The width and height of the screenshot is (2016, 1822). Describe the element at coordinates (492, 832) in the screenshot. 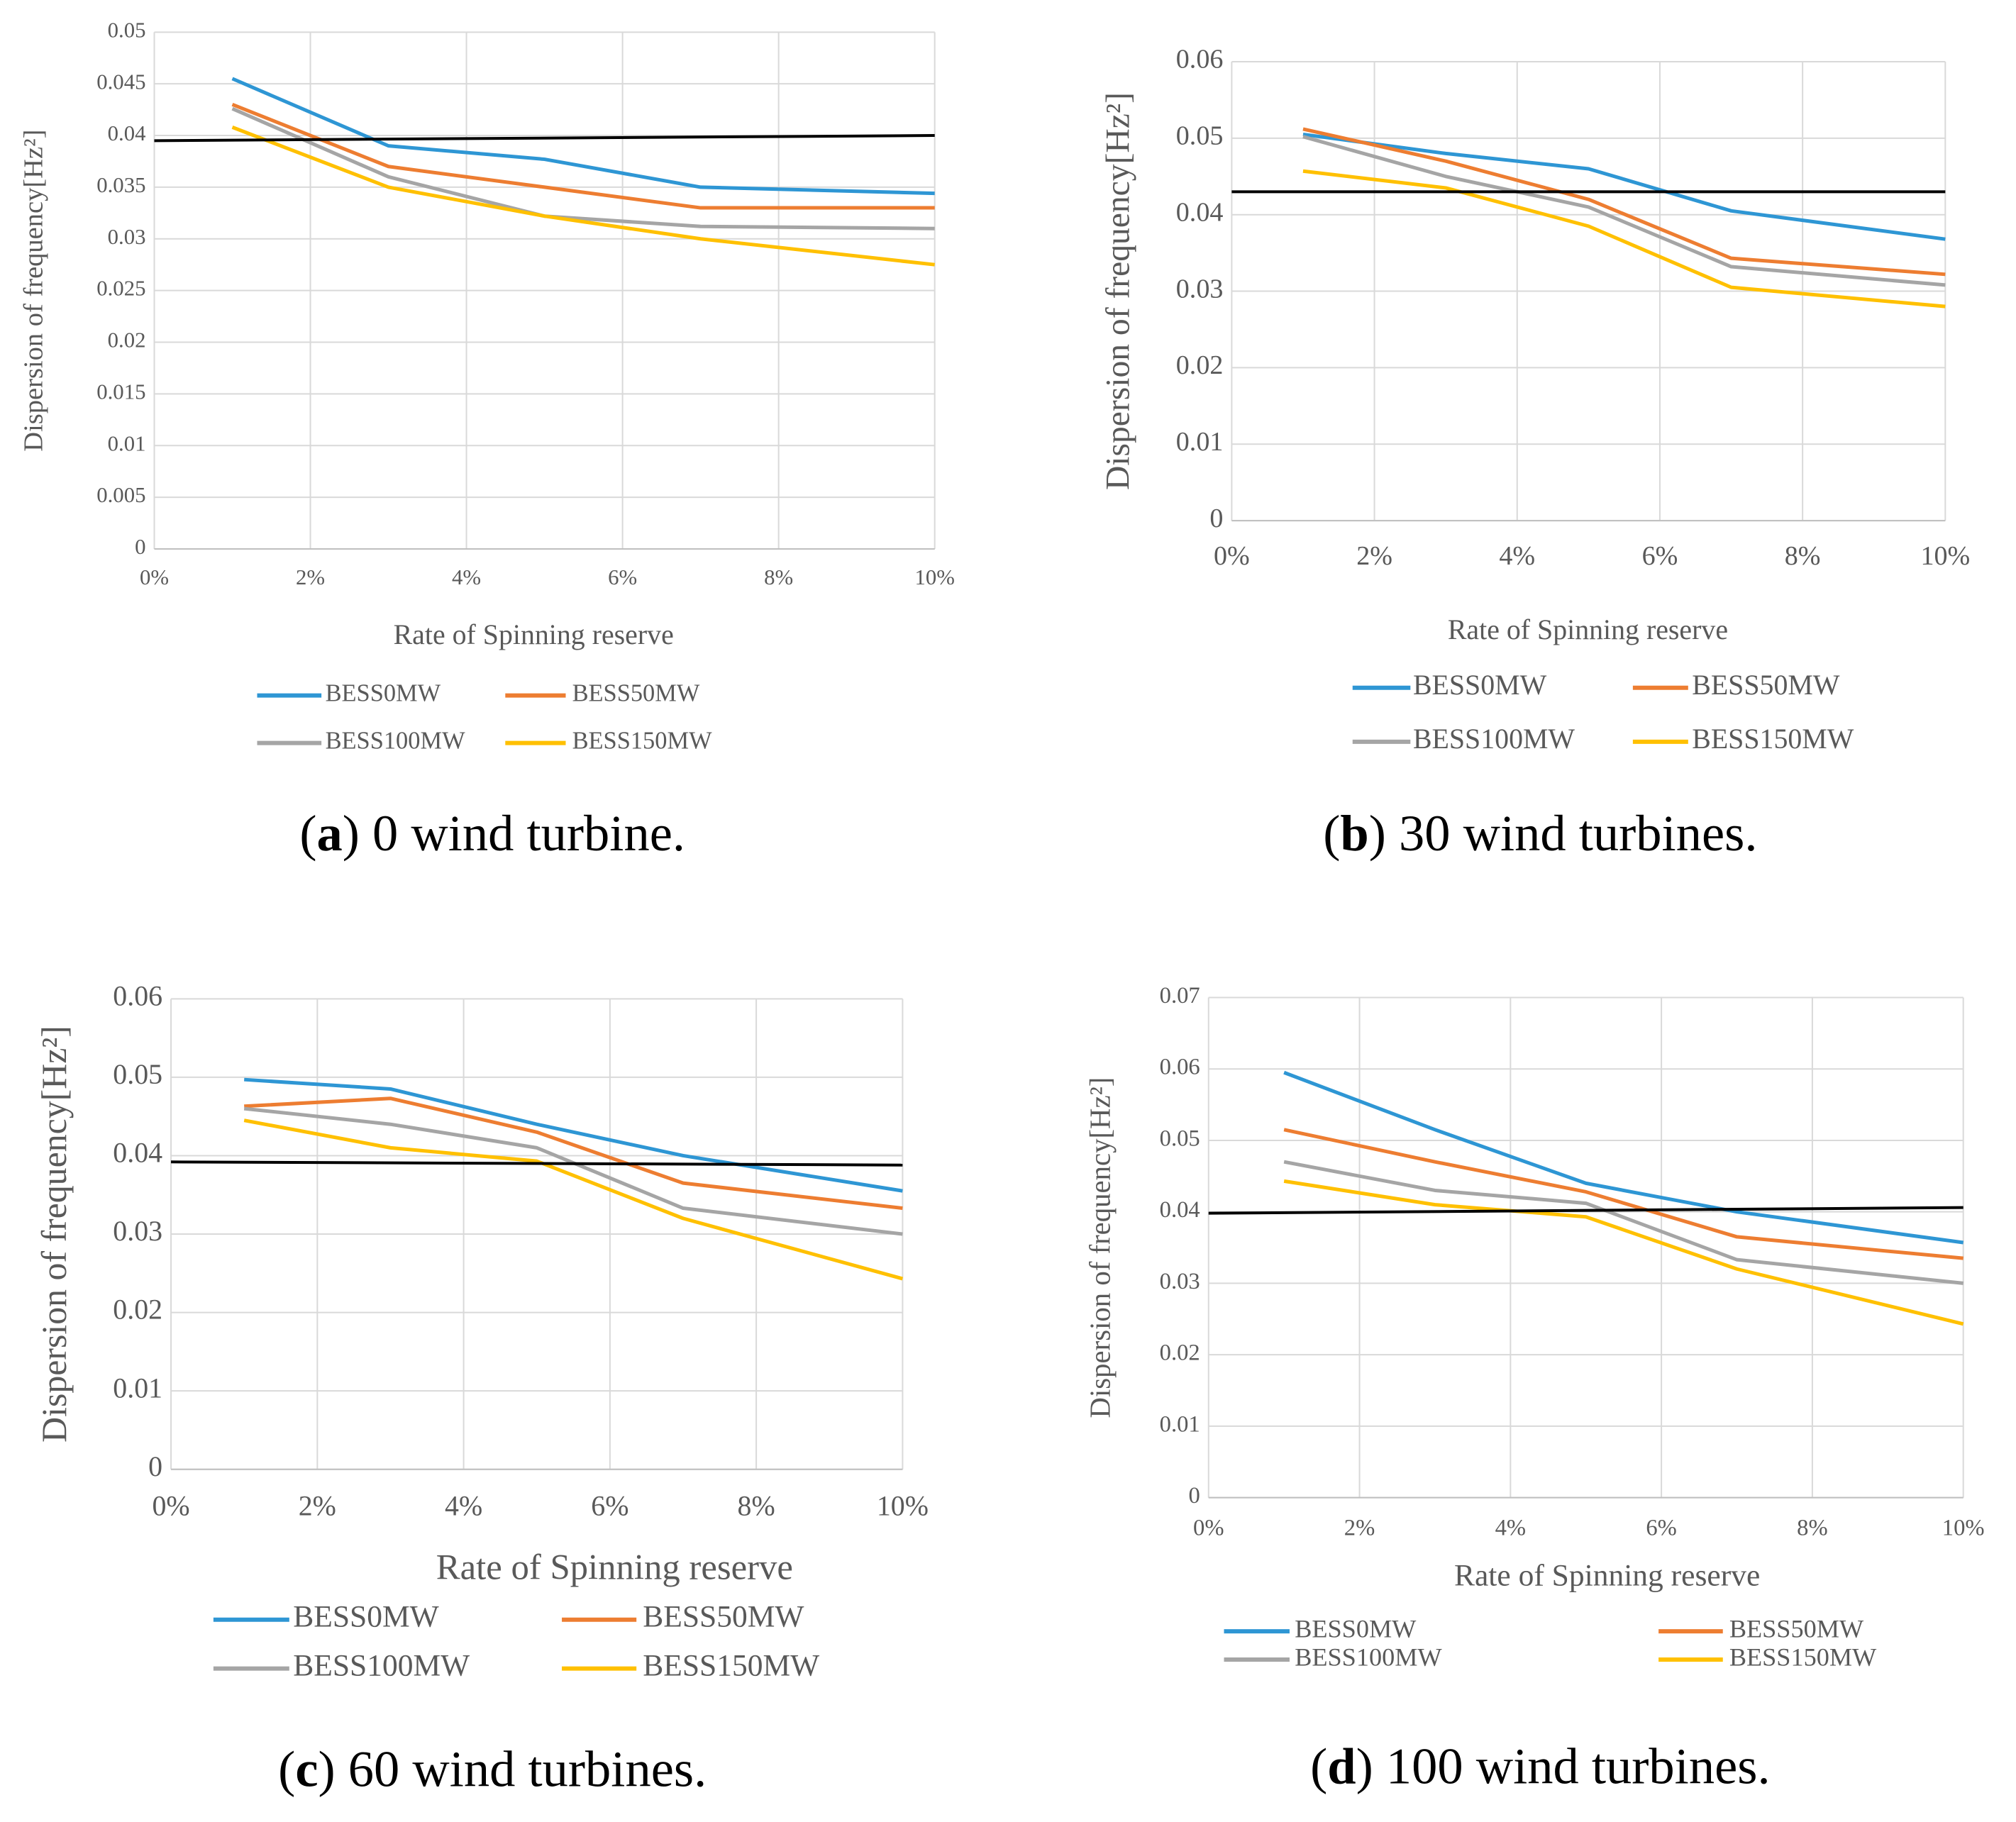

I see `caption: (a) 0 wind turbine.` at that location.